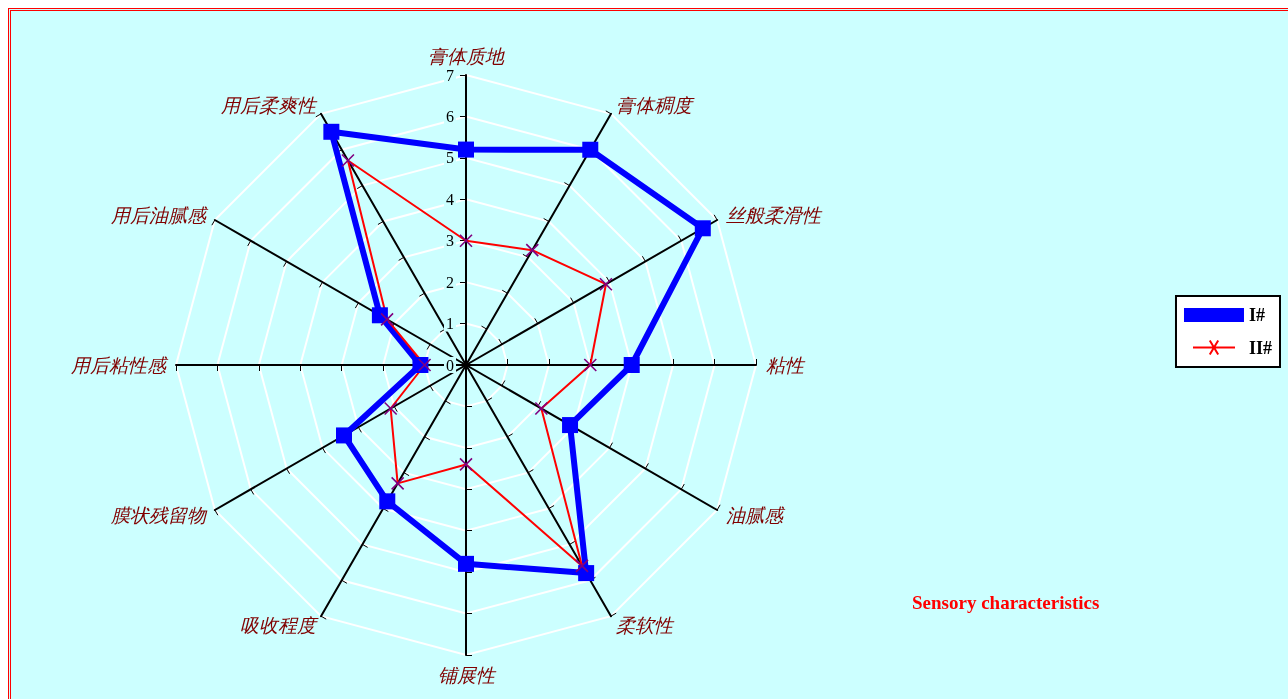 The height and width of the screenshot is (699, 1288). What do you see at coordinates (279, 624) in the screenshot?
I see `spoke-label: 吸收程度` at bounding box center [279, 624].